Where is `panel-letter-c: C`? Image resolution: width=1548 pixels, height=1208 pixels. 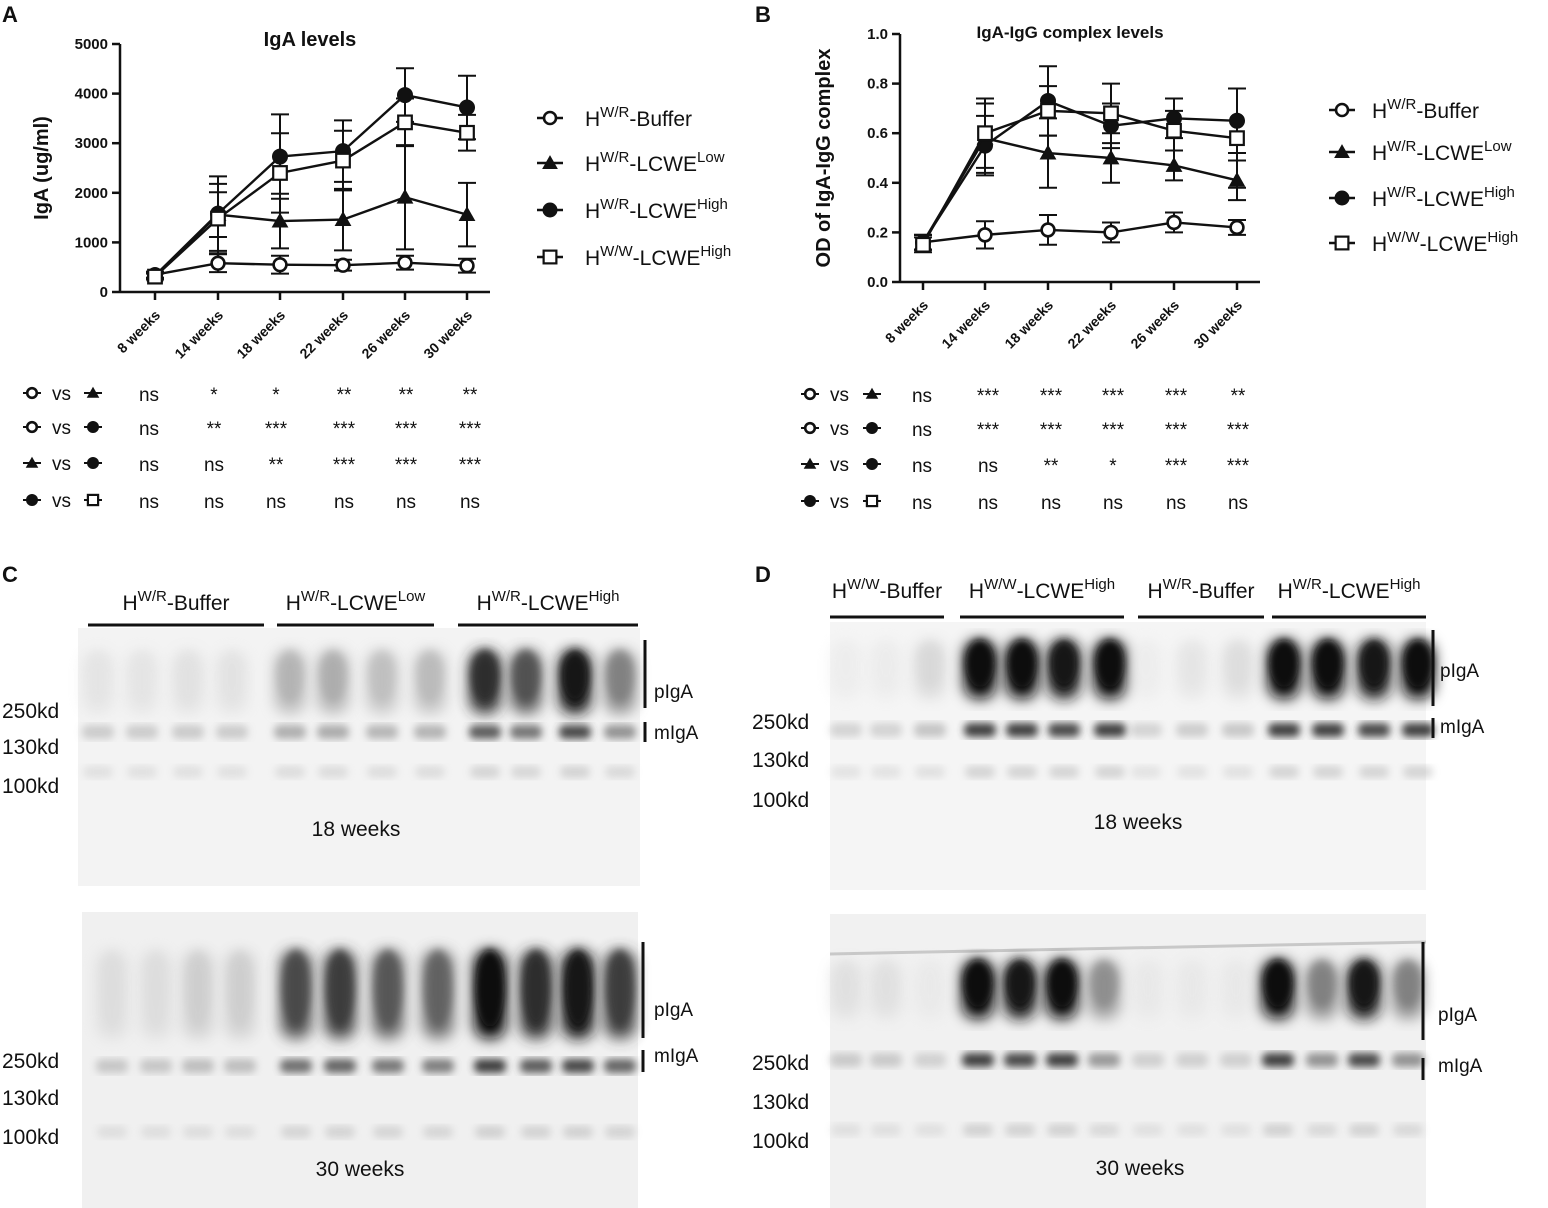
panel-letter-c: C is located at coordinates (10, 574).